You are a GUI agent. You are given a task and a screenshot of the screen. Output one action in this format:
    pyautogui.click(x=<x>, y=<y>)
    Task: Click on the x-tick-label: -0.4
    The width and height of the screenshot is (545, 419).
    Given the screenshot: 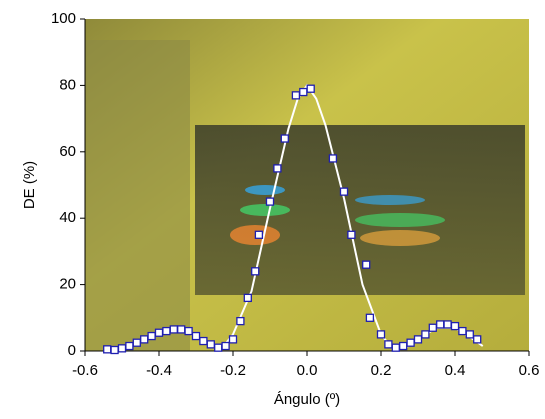 What is the action you would take?
    pyautogui.click(x=159, y=370)
    